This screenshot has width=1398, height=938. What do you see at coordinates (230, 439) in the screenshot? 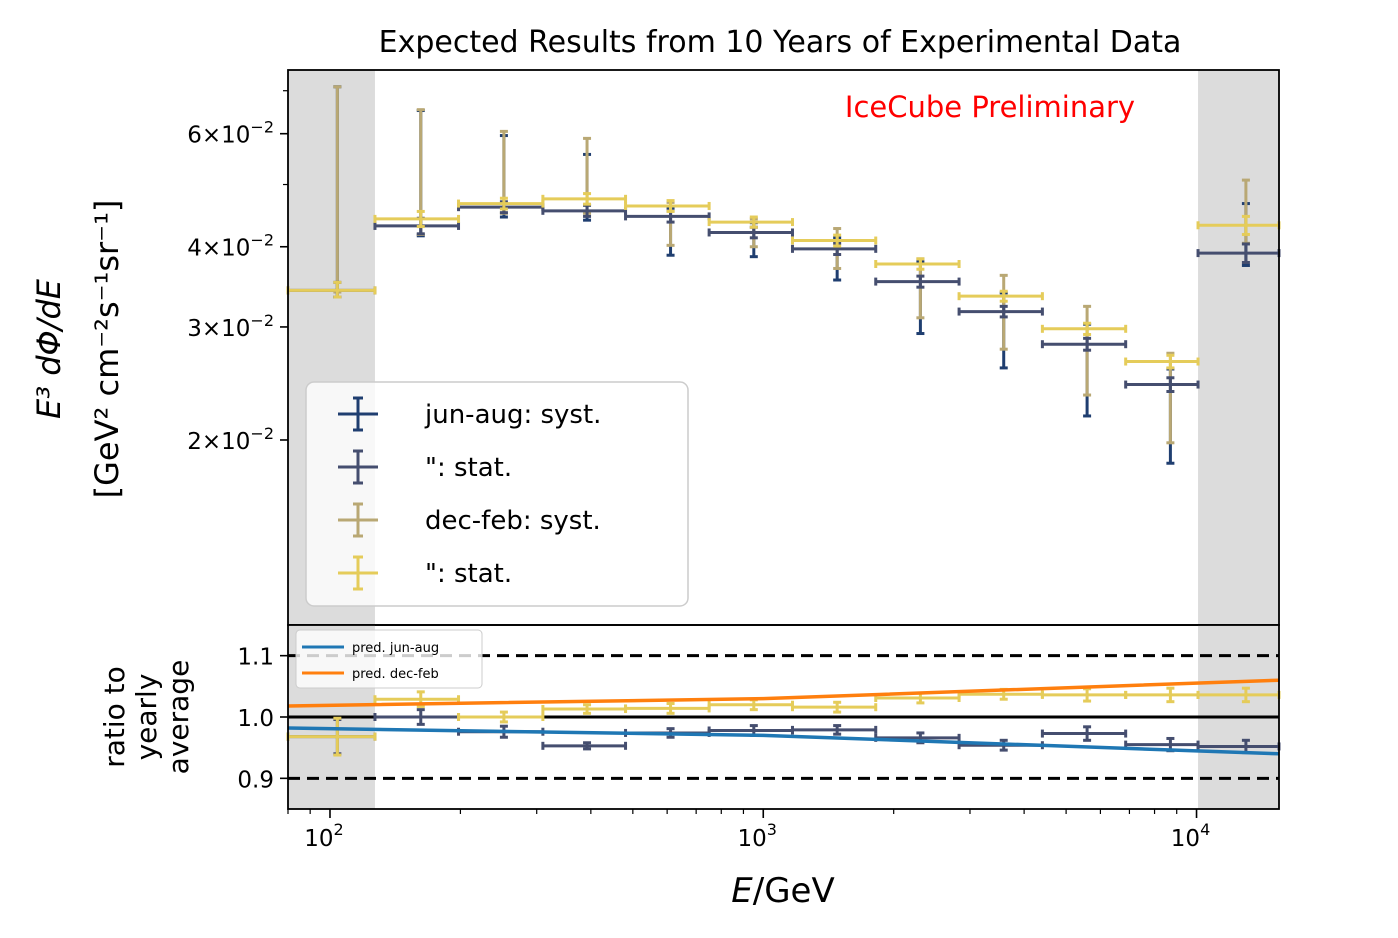
I see `flux-ytick-label-0: 2×10⁻²` at bounding box center [230, 439].